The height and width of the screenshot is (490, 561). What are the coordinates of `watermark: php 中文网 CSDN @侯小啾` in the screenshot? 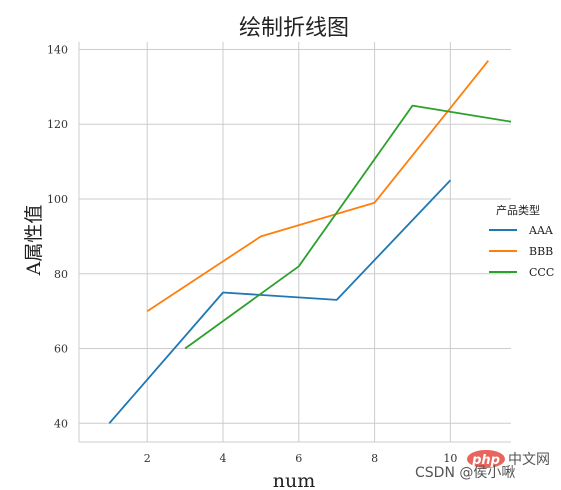 It's located at (482, 465).